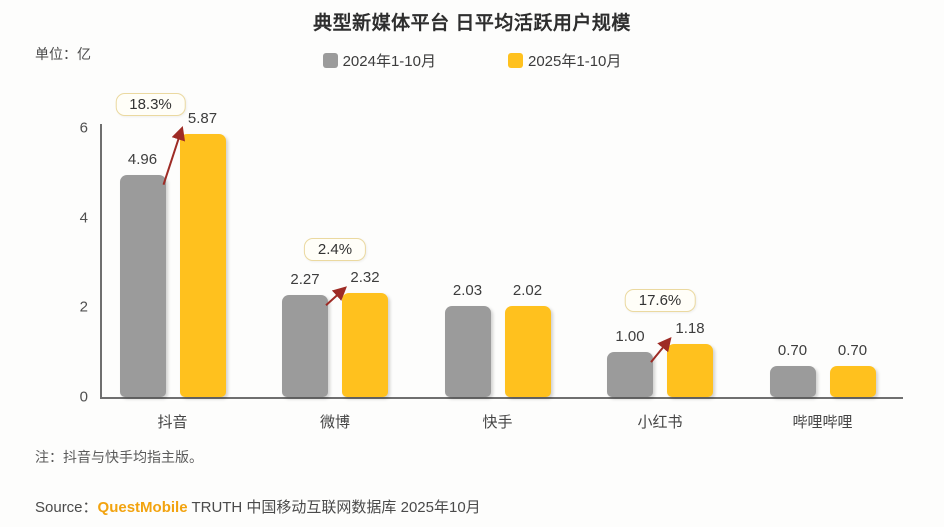 The height and width of the screenshot is (527, 944). Describe the element at coordinates (83, 128) in the screenshot. I see `y-tick-label: 6` at that location.